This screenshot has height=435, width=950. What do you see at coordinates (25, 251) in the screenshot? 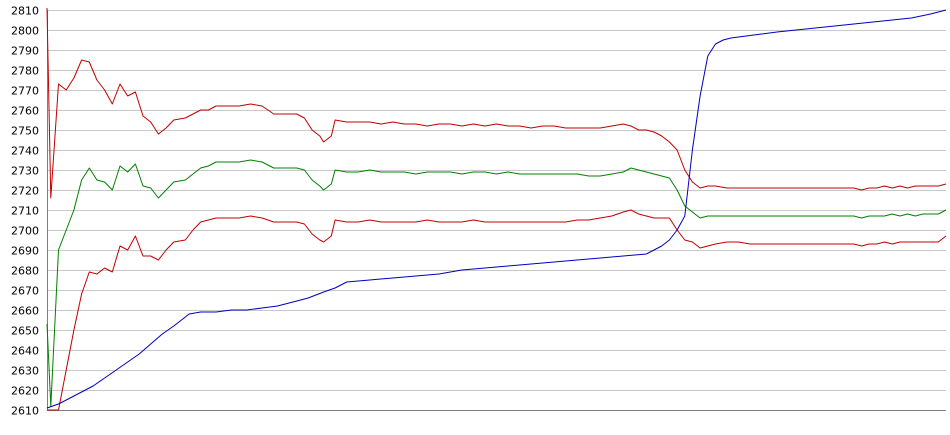
I see `y-tick-label-2690: 2690` at bounding box center [25, 251].